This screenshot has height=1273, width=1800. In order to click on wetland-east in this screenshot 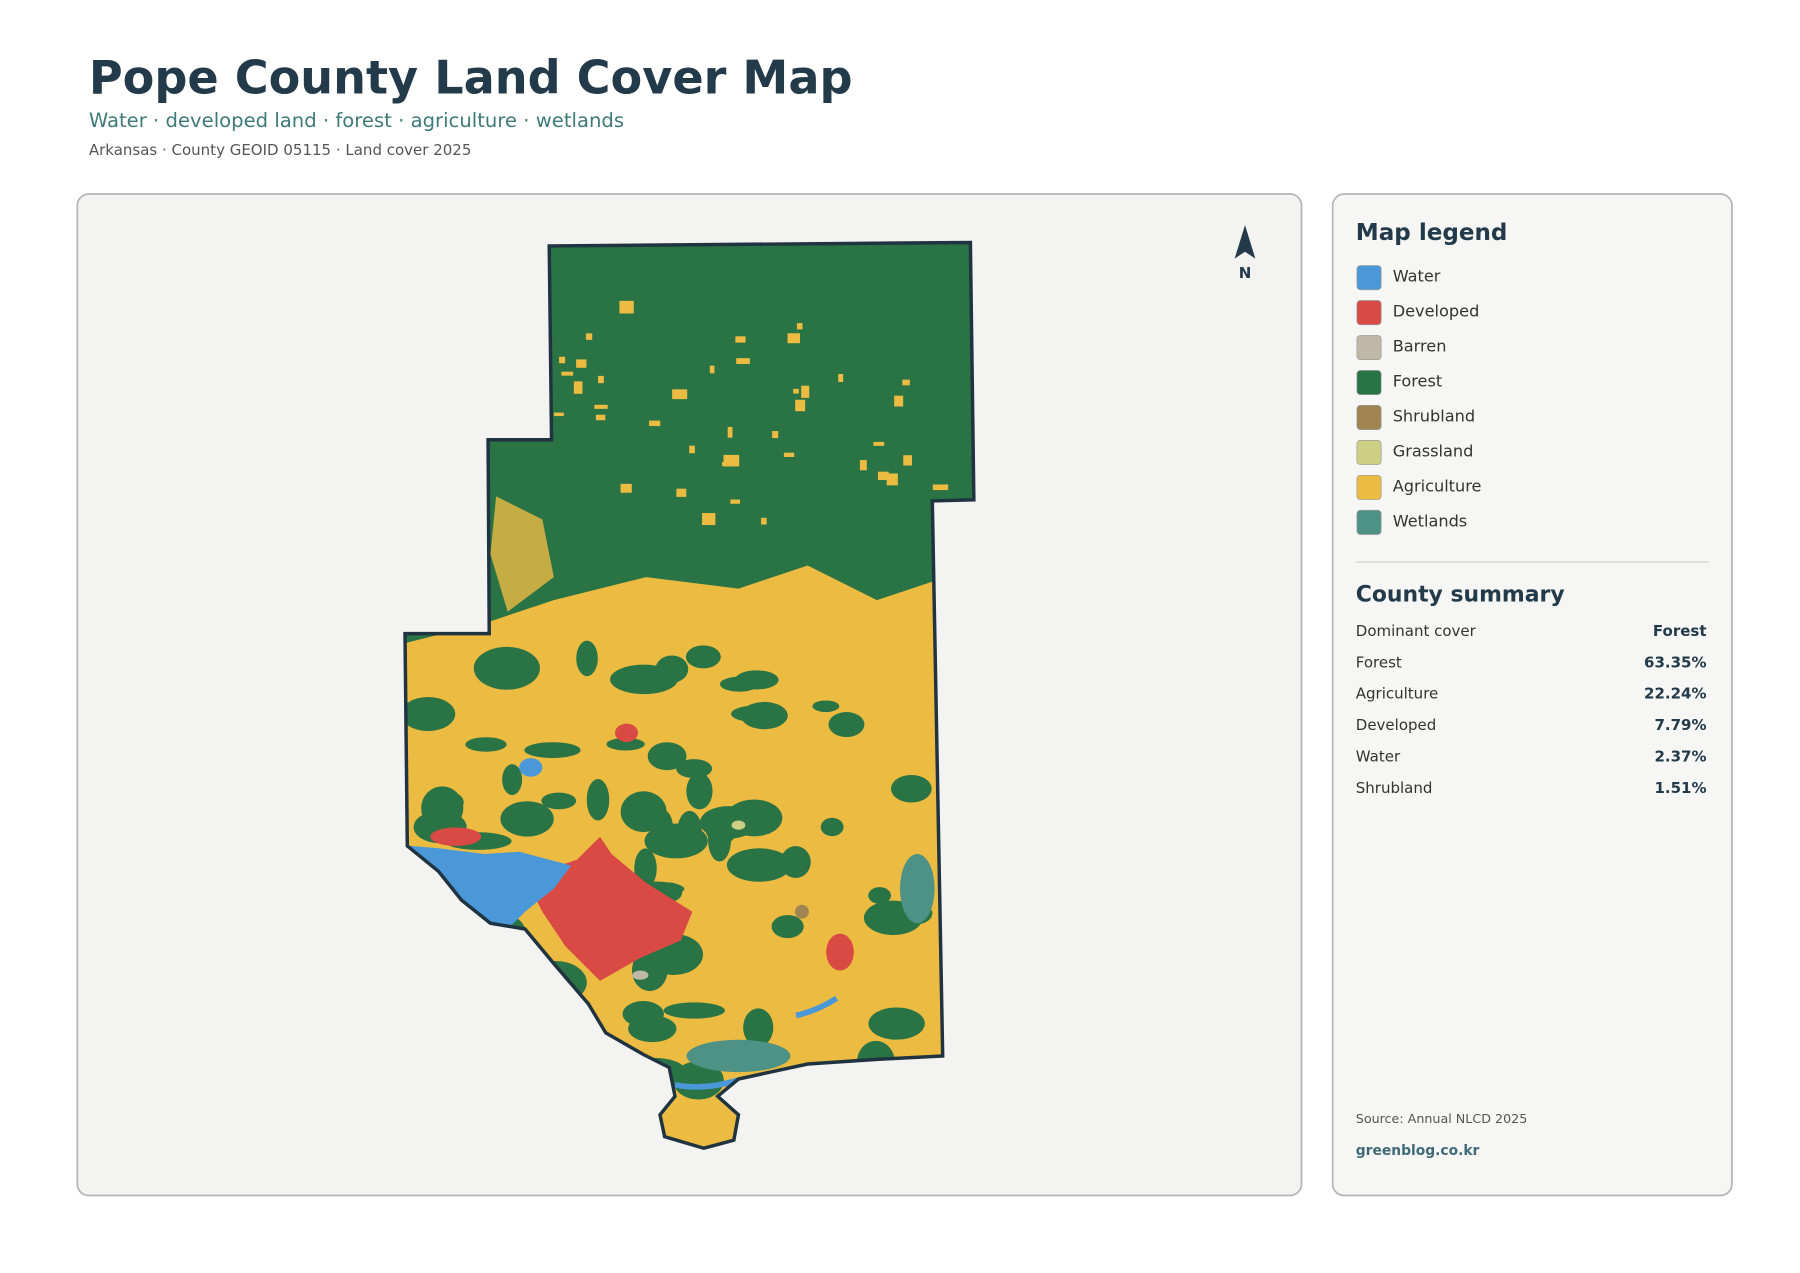, I will do `click(917, 889)`.